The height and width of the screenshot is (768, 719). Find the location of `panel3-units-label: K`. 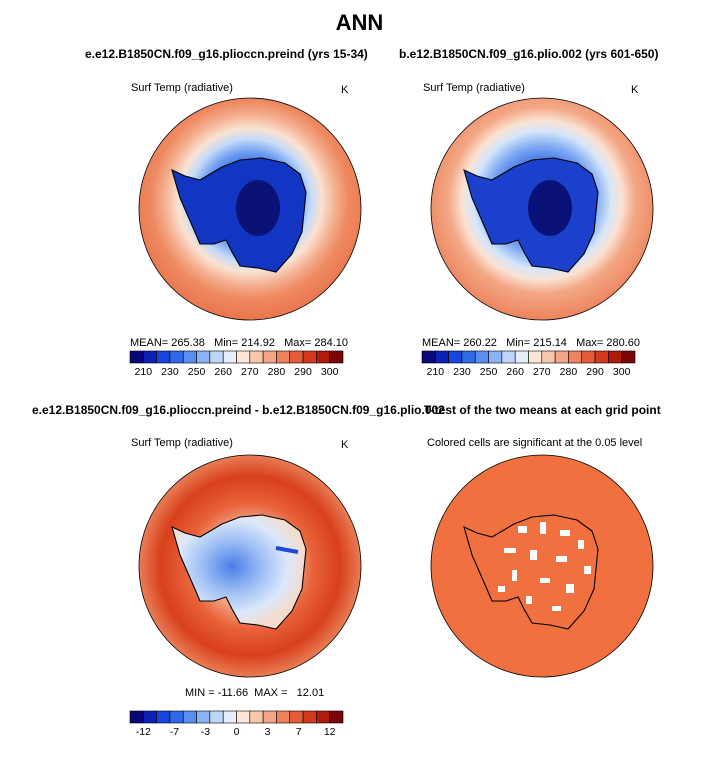

panel3-units-label: K is located at coordinates (345, 445).